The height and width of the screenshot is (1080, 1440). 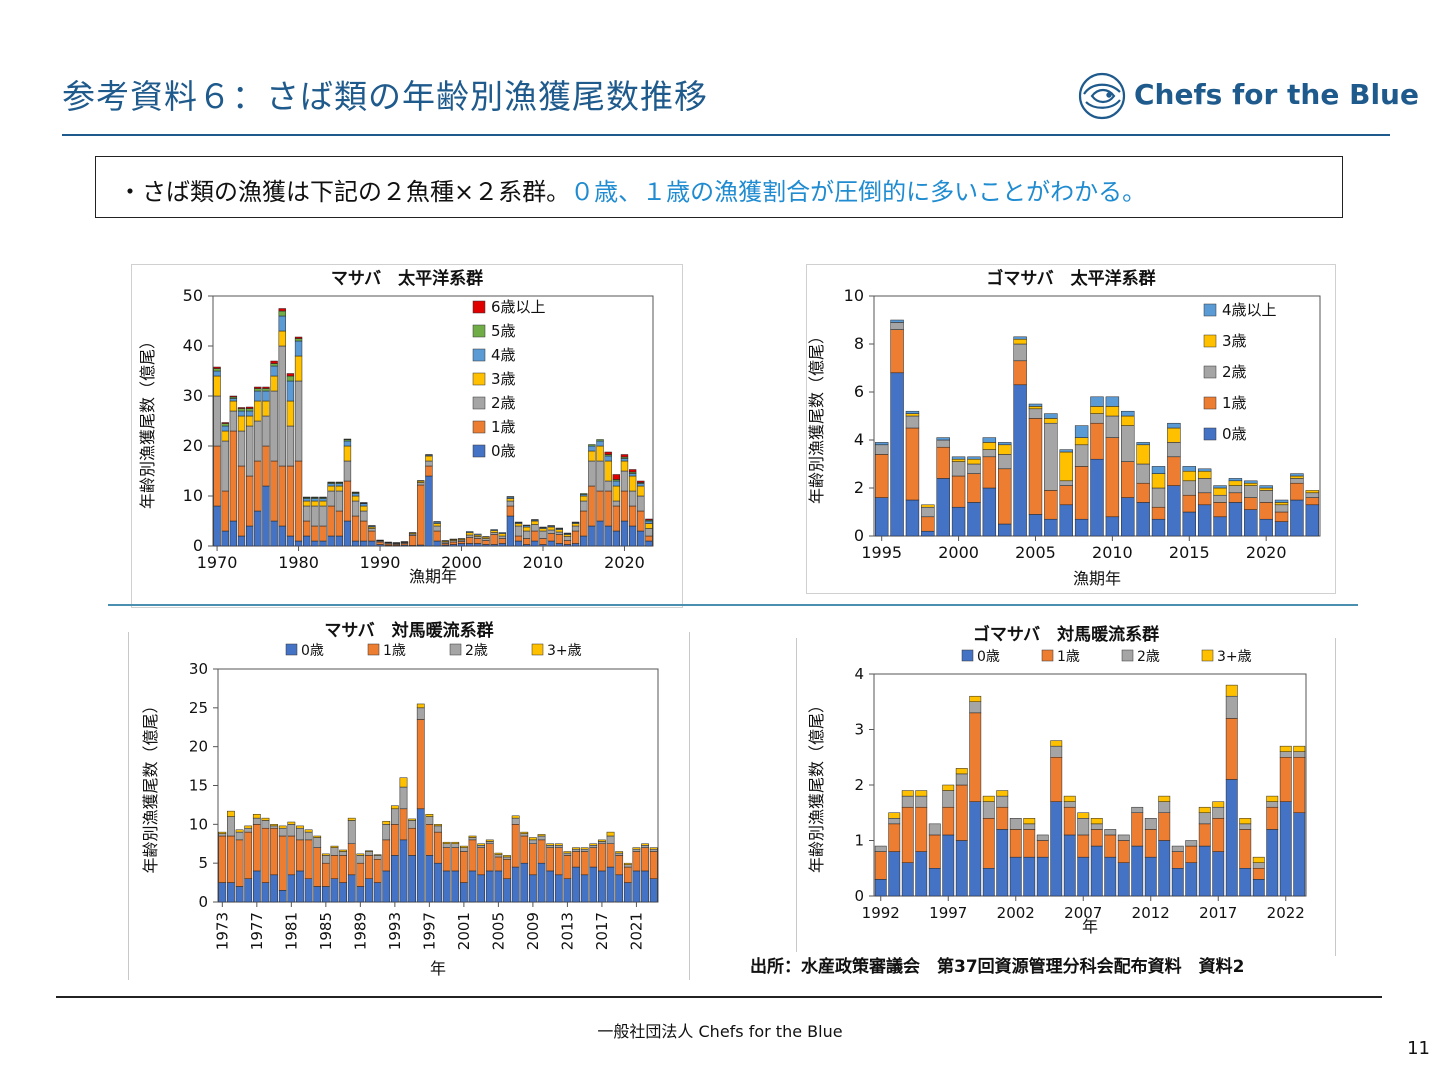 I want to click on x-tick-label: 2020, so click(x=1266, y=552).